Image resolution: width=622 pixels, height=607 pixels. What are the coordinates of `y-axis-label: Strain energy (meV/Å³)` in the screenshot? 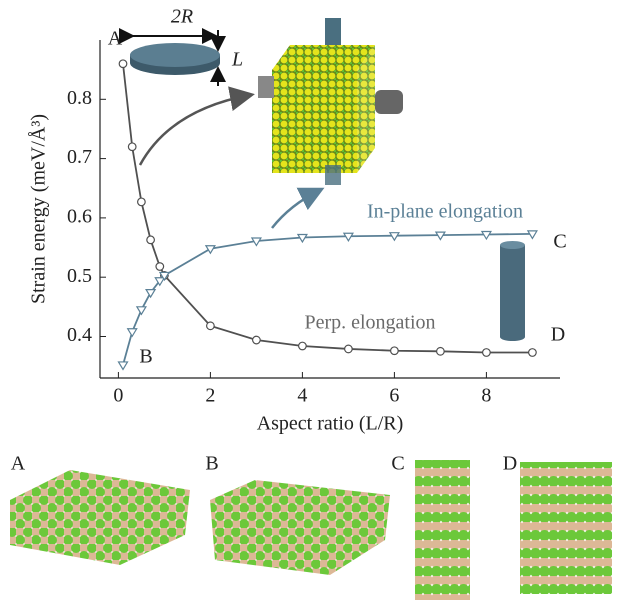 It's located at (39, 209).